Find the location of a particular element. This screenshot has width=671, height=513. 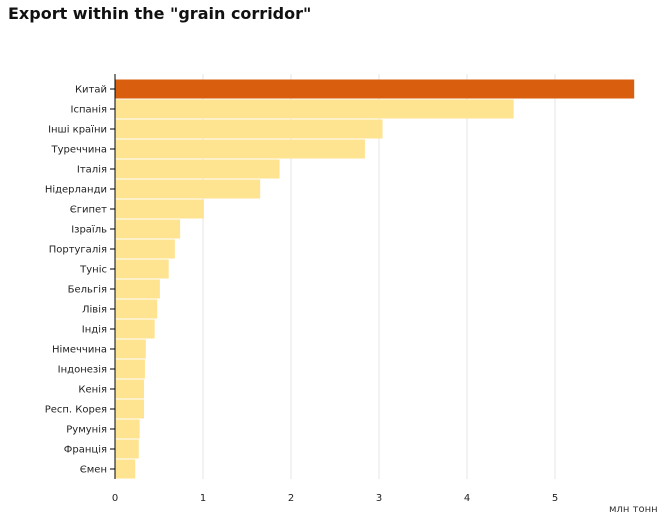

x-tick-label: 2 is located at coordinates (291, 498).